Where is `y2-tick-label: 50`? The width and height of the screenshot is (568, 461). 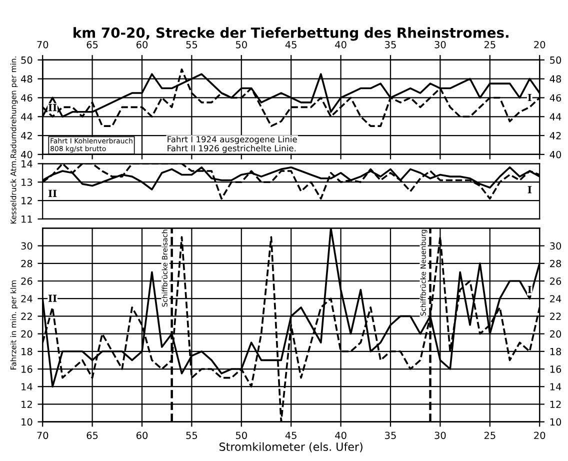
y2-tick-label: 50 is located at coordinates (556, 60).